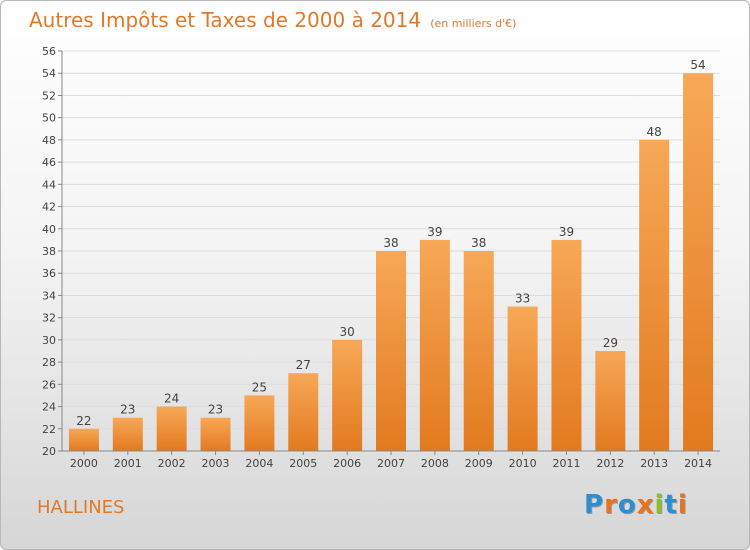 The image size is (750, 550). What do you see at coordinates (49, 384) in the screenshot?
I see `y-tick-label: 26` at bounding box center [49, 384].